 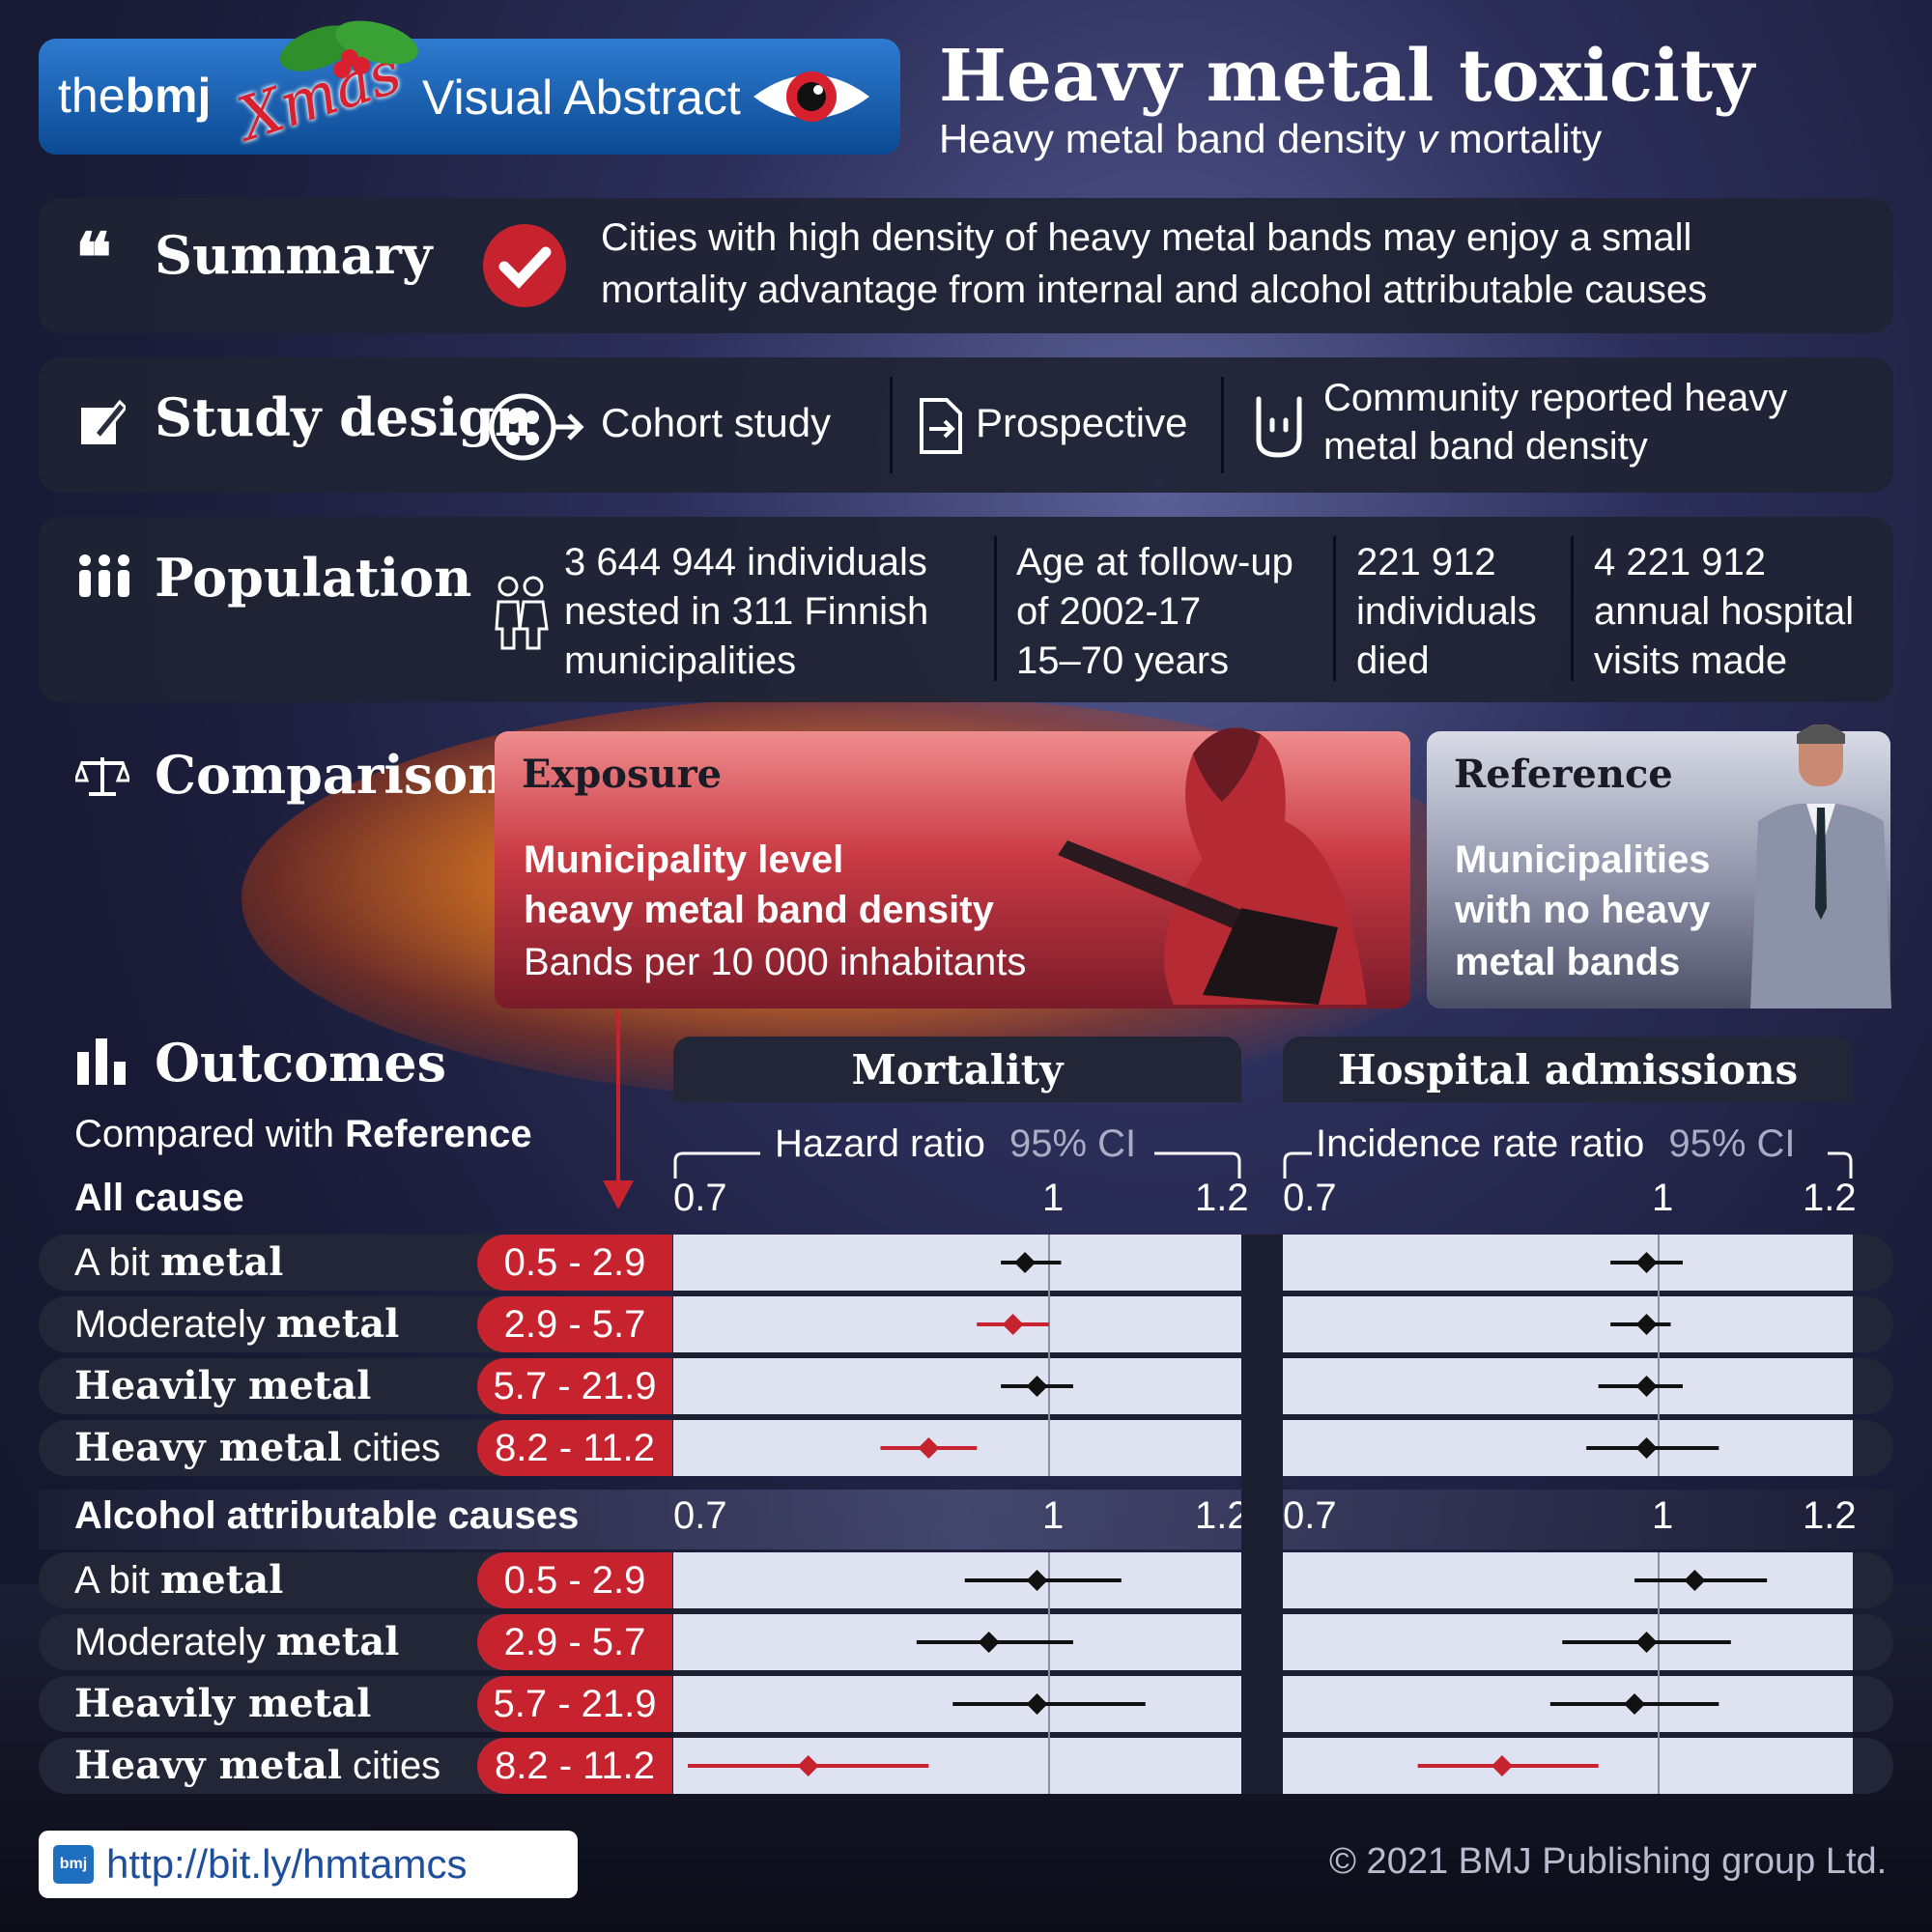 What do you see at coordinates (168, 96) in the screenshot?
I see `brand-bmj: bmj` at bounding box center [168, 96].